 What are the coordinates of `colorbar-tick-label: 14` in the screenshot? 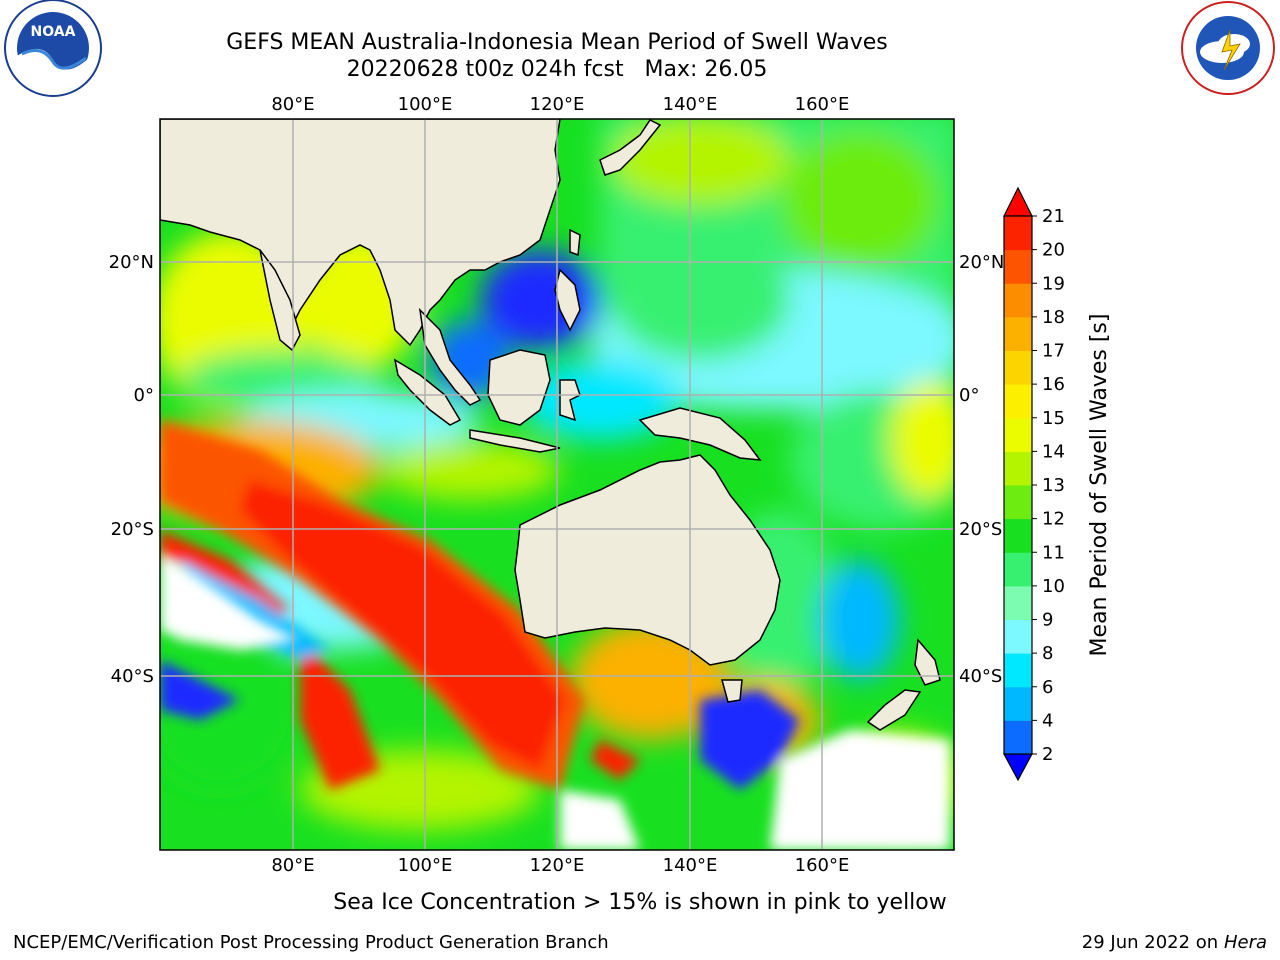 It's located at (1053, 451).